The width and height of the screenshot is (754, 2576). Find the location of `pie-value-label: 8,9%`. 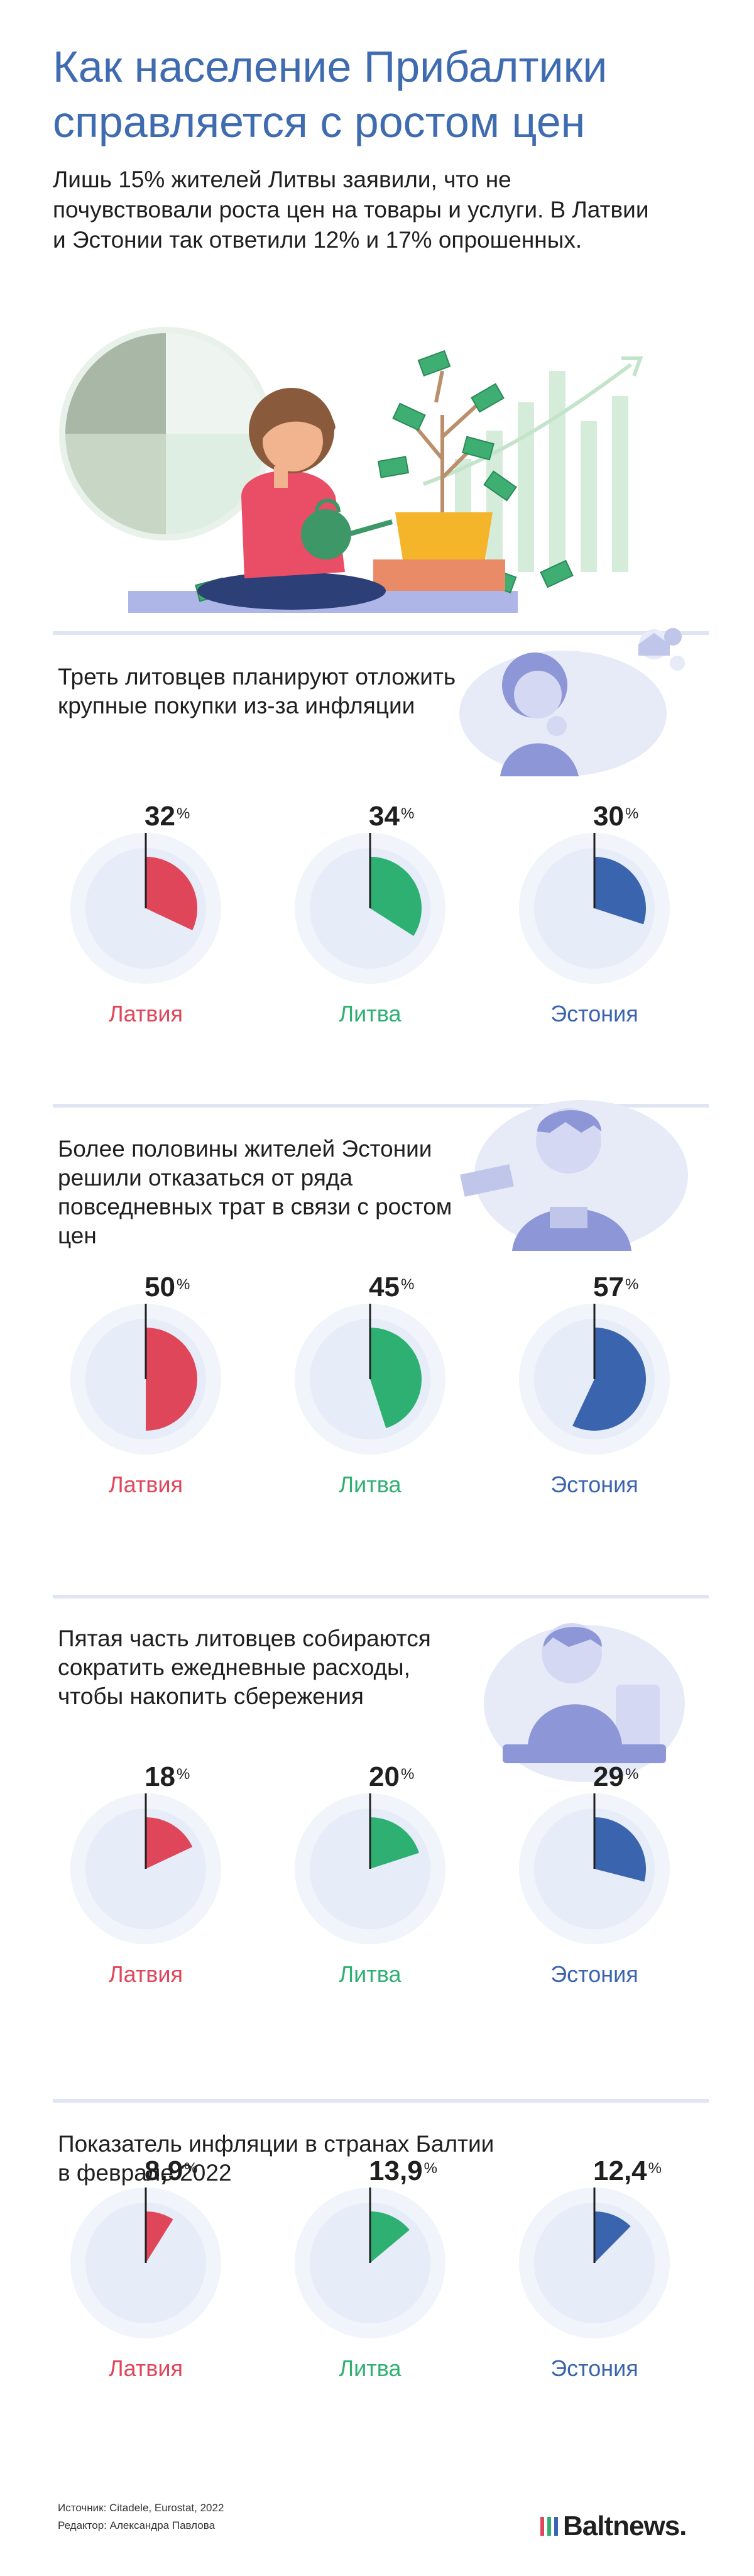

pie-value-label: 8,9% is located at coordinates (171, 2171).